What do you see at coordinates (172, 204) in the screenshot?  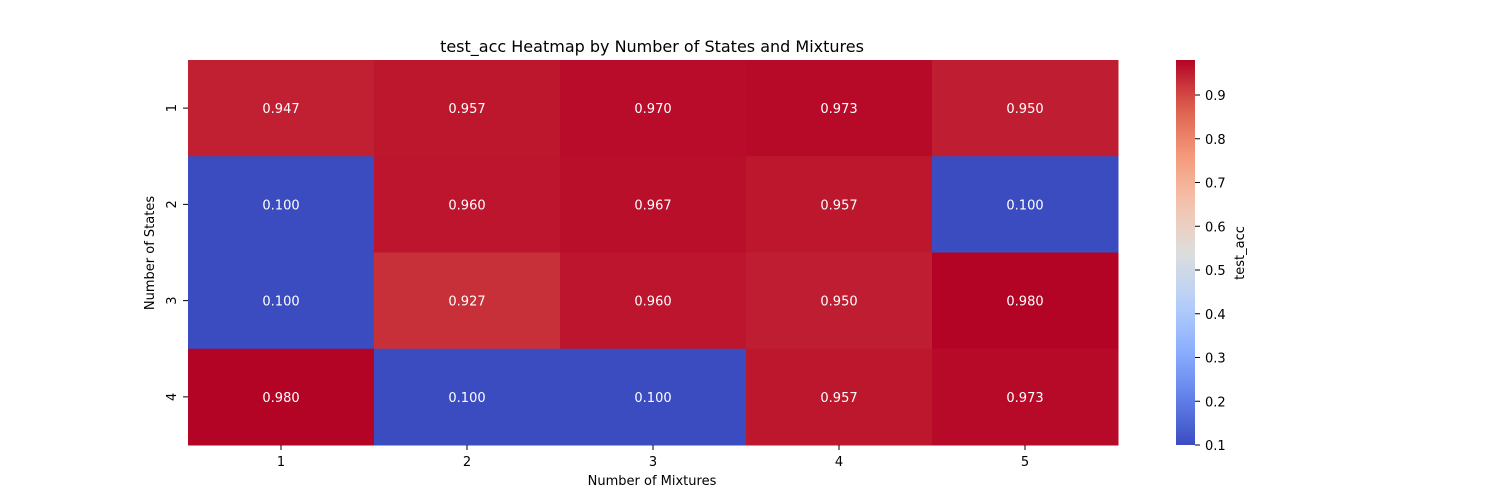 I see `y-tick-label: 2` at bounding box center [172, 204].